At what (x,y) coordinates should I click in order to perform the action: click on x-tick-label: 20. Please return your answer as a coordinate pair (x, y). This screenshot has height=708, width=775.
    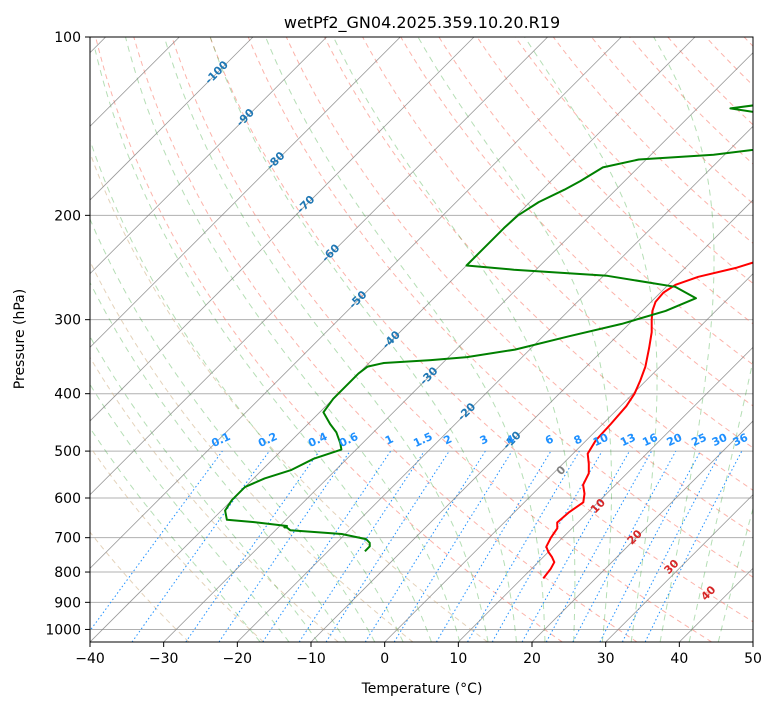
    Looking at the image, I should click on (532, 659).